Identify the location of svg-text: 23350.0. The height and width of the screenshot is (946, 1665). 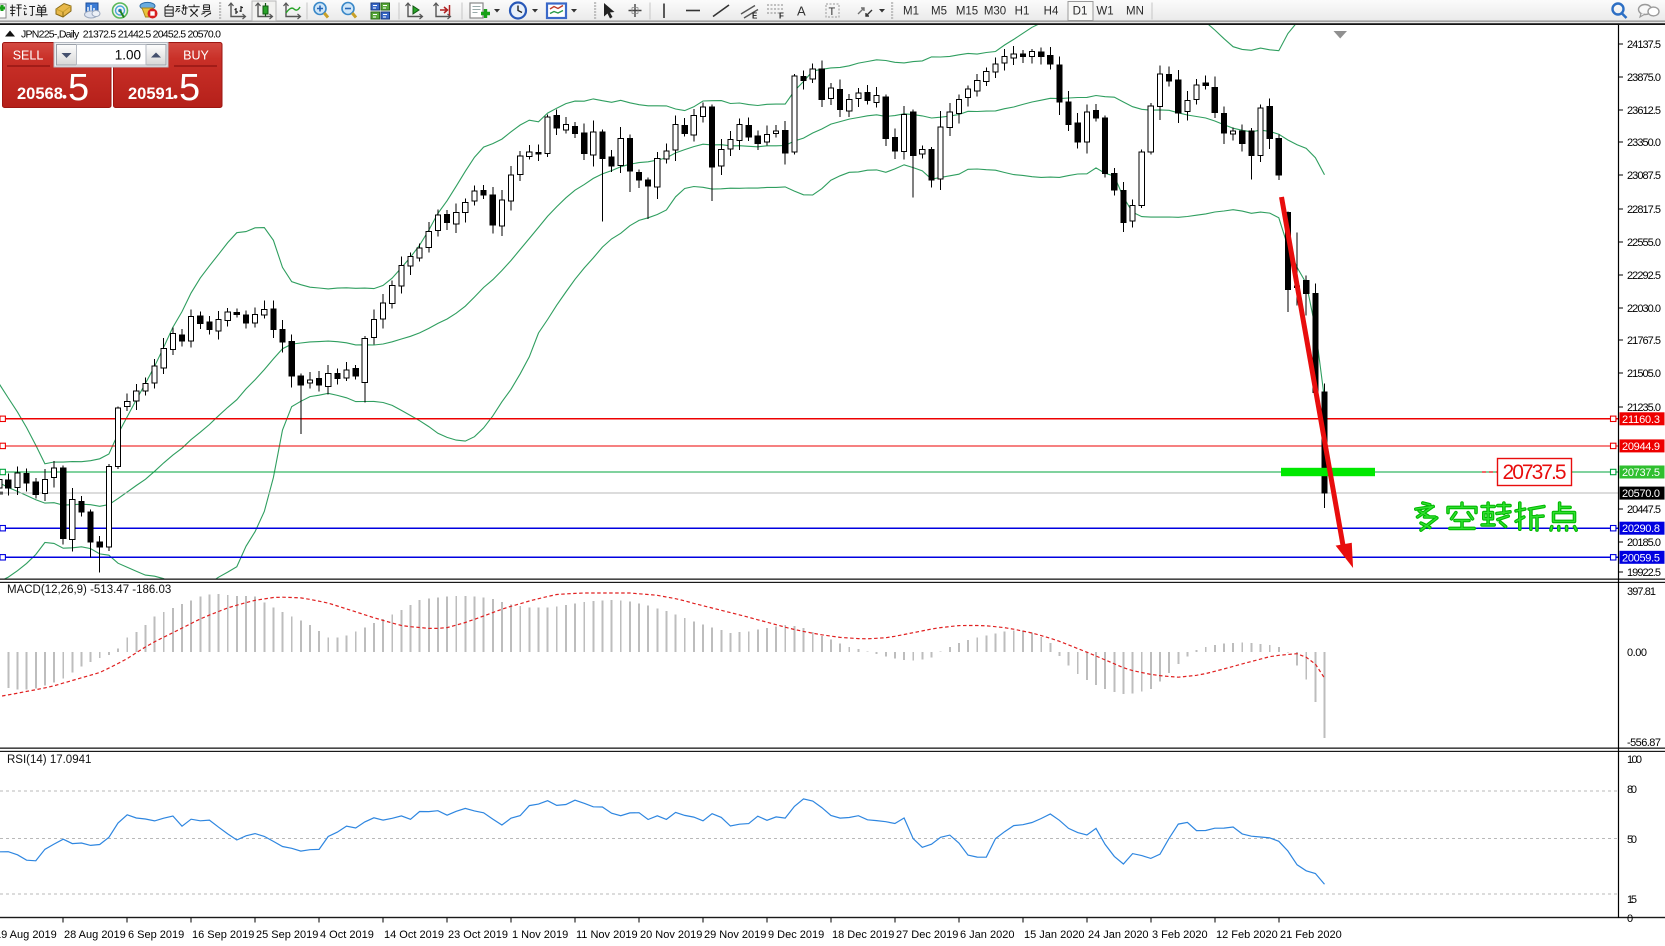
(1644, 143).